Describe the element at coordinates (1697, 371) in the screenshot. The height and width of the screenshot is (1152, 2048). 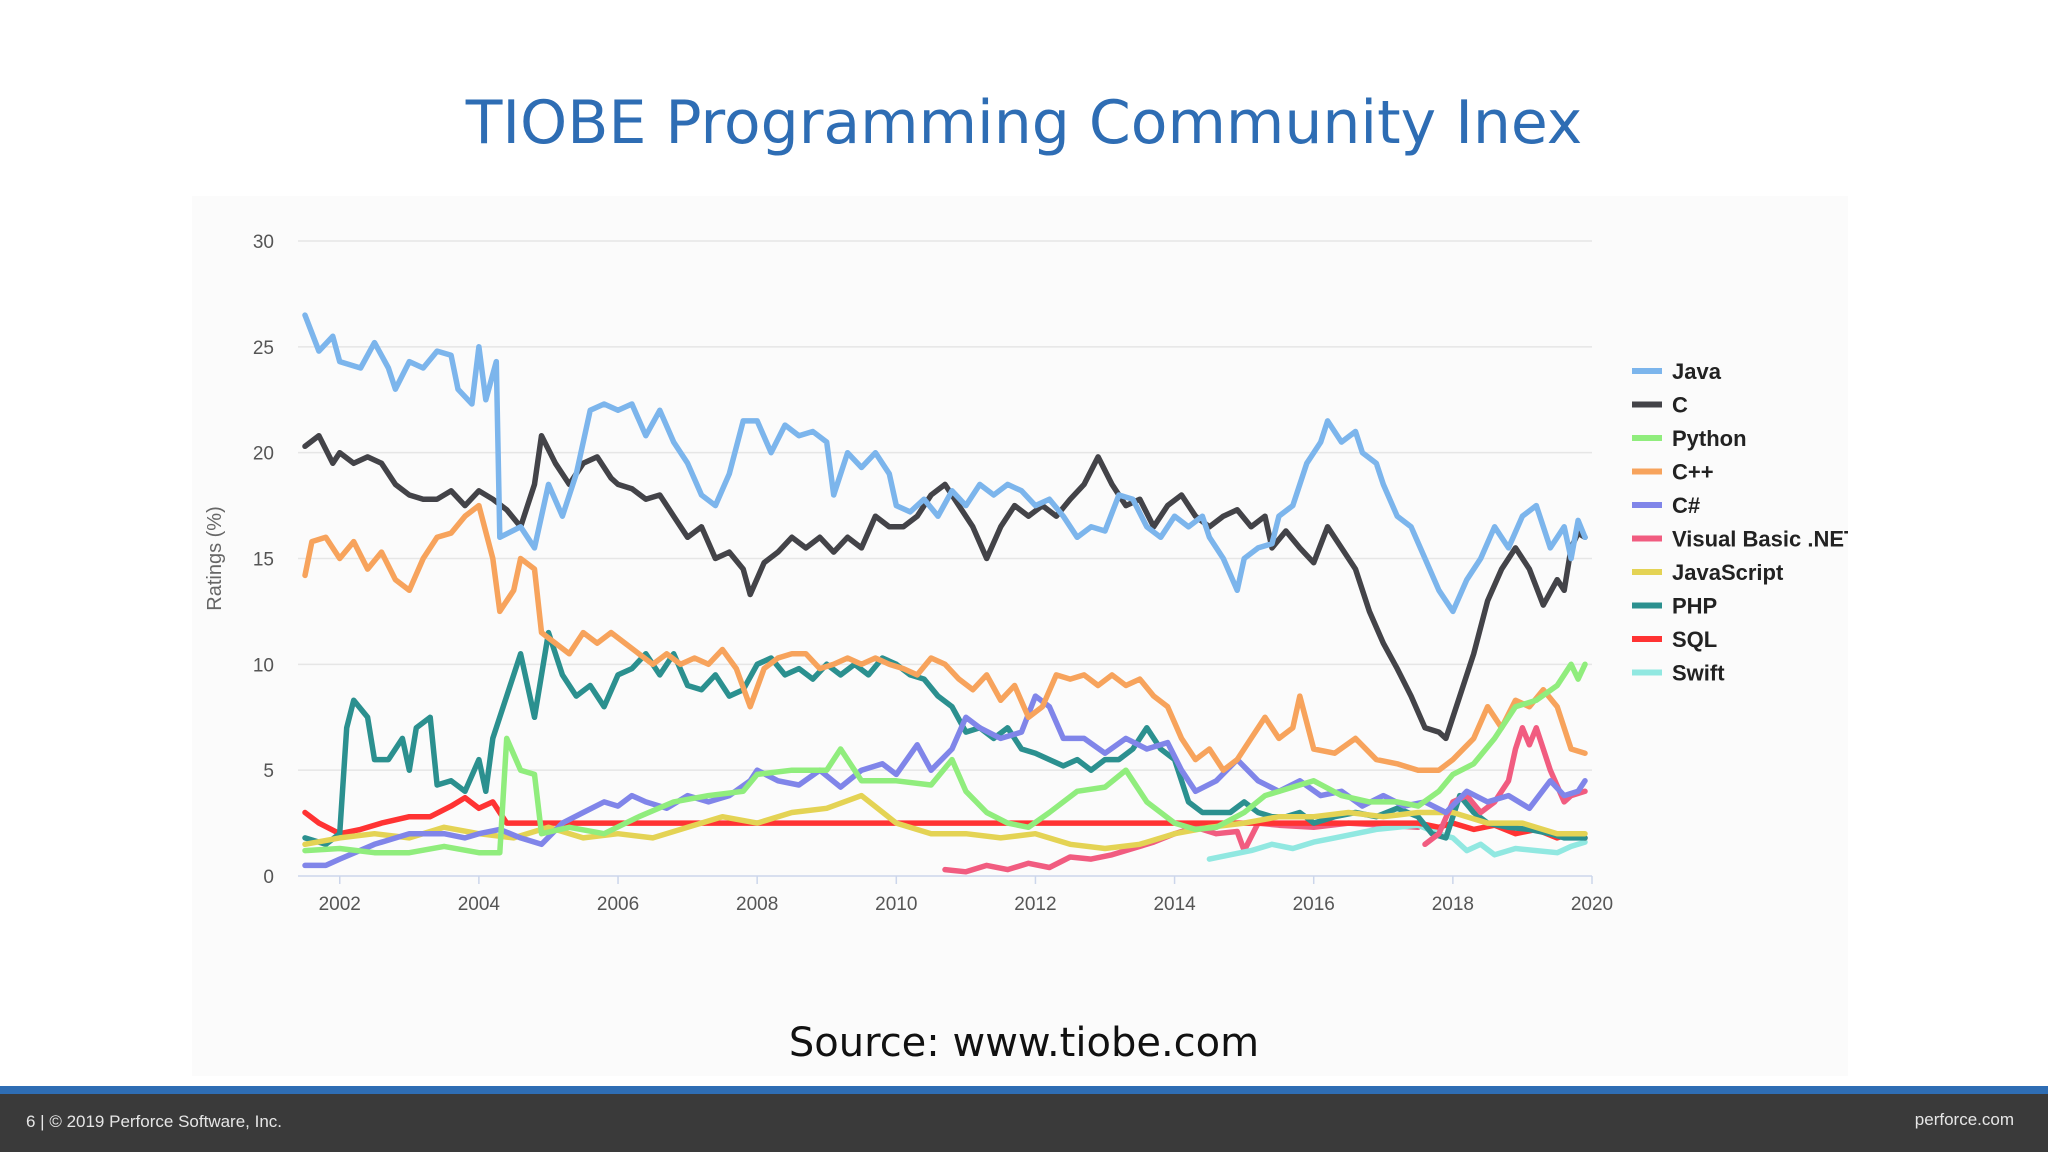
I see `legend-item-label: Java` at that location.